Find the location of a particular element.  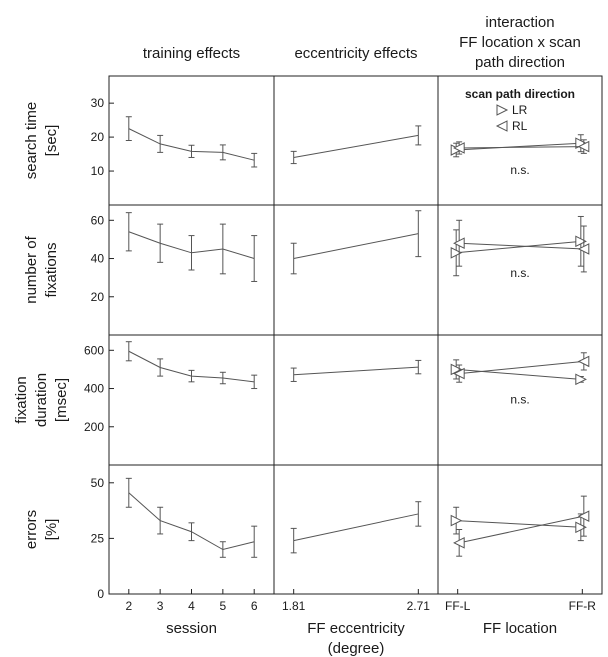

legend-title: scan path direction is located at coordinates (520, 94).